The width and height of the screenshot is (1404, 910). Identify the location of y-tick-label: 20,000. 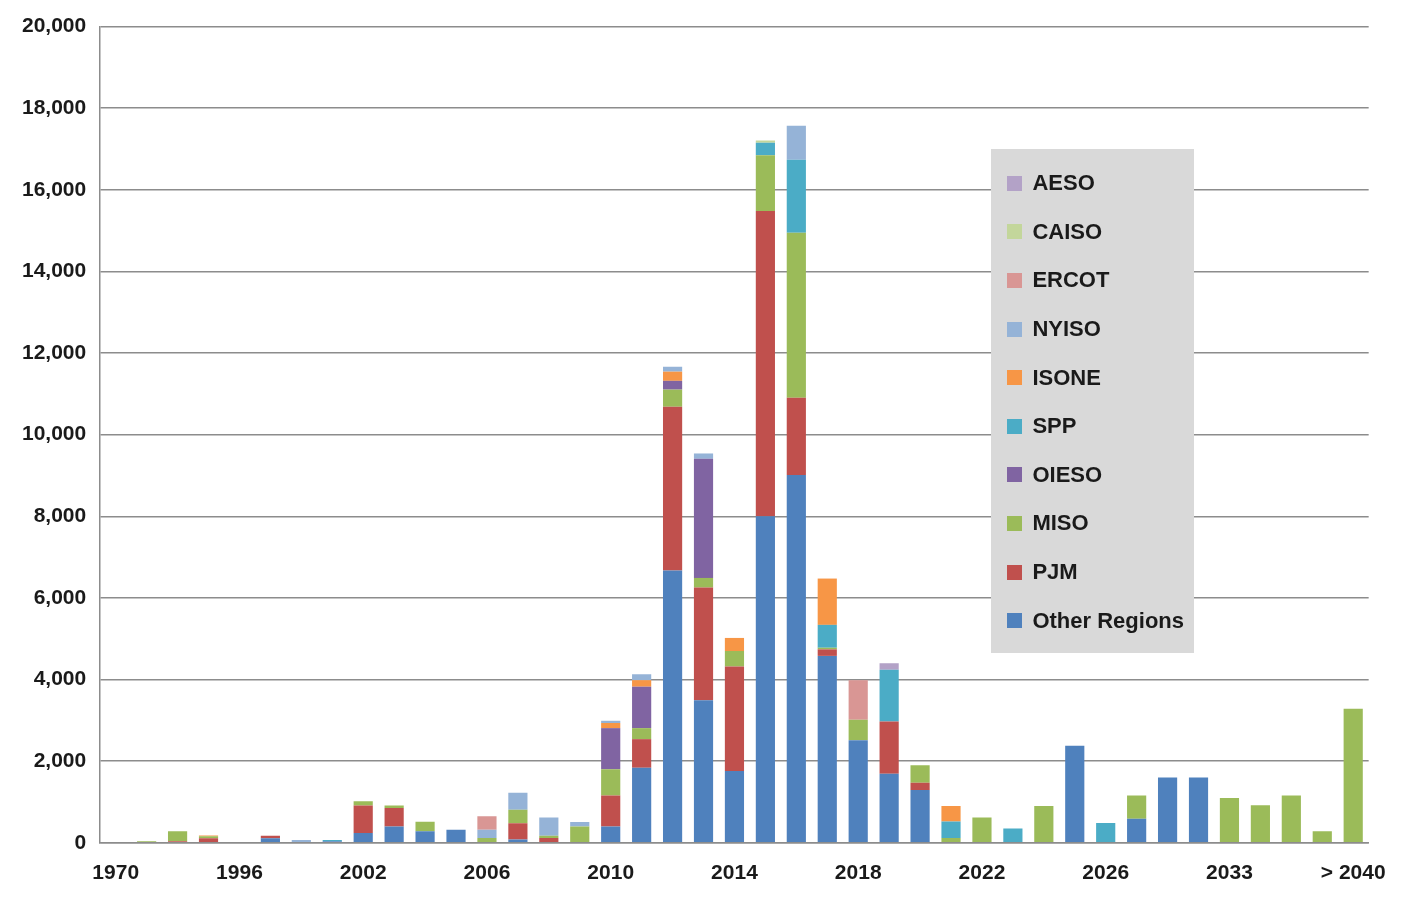
(54, 25).